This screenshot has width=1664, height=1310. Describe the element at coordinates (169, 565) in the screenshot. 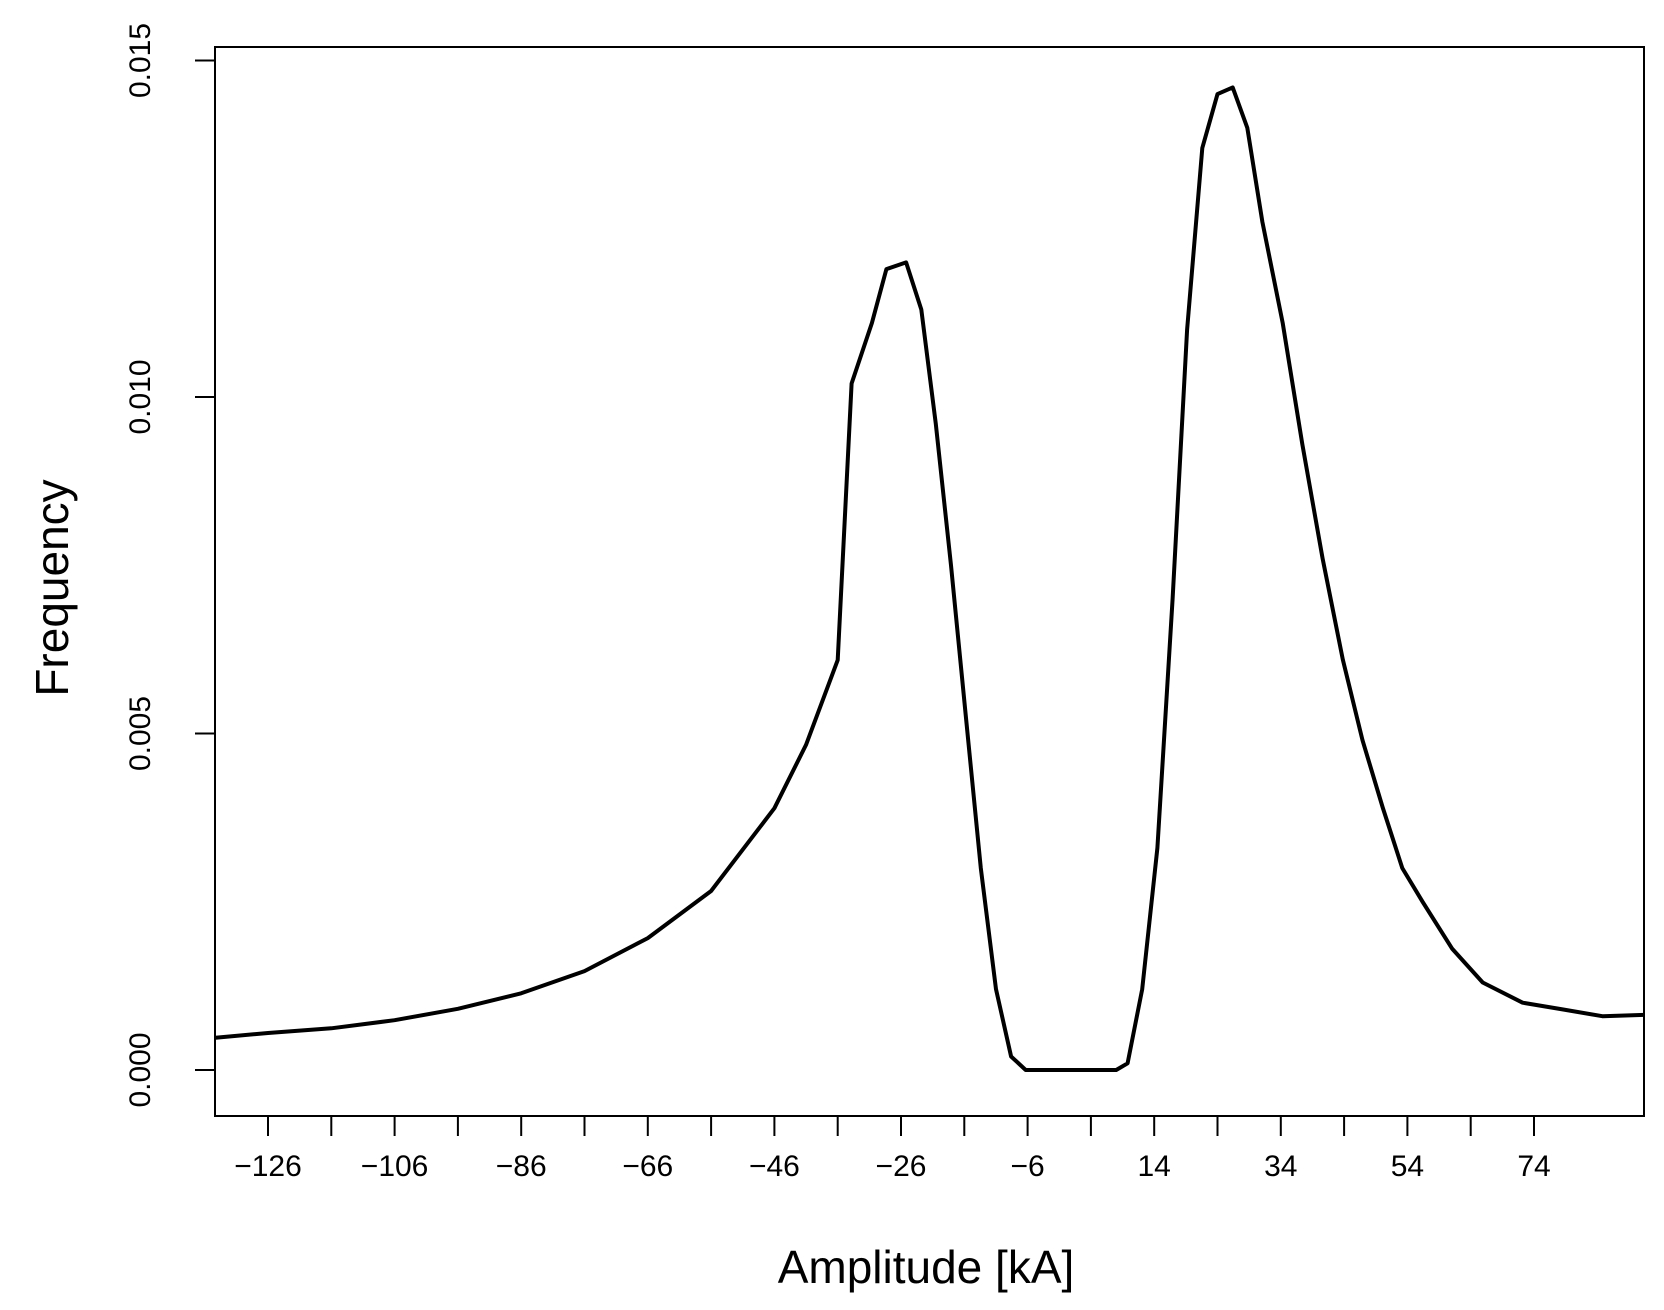

I see `y-axis: 0.000 0.005 0.010 0.015` at that location.